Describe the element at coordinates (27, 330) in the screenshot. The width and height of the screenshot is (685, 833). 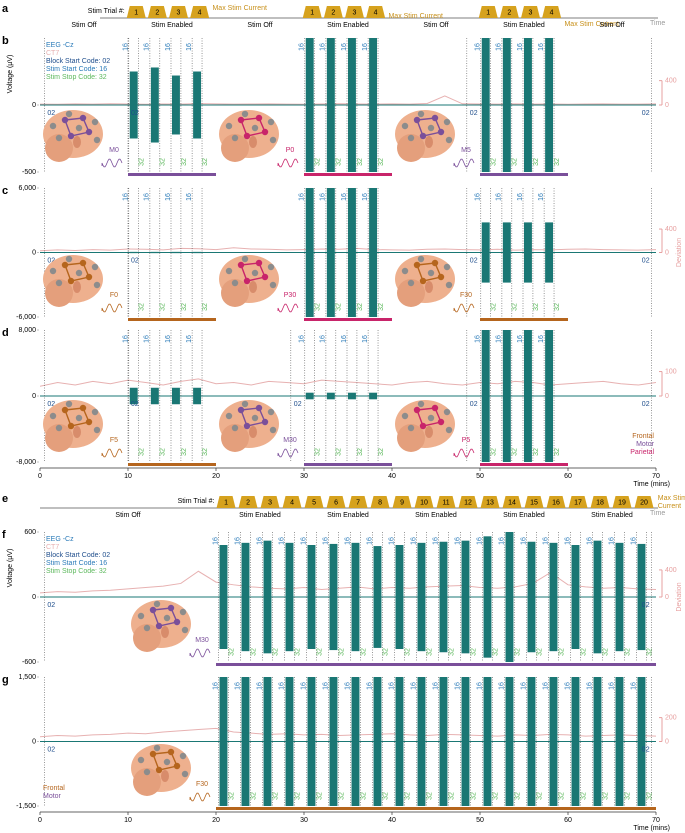
I see `y-tick-label: 8,000` at that location.